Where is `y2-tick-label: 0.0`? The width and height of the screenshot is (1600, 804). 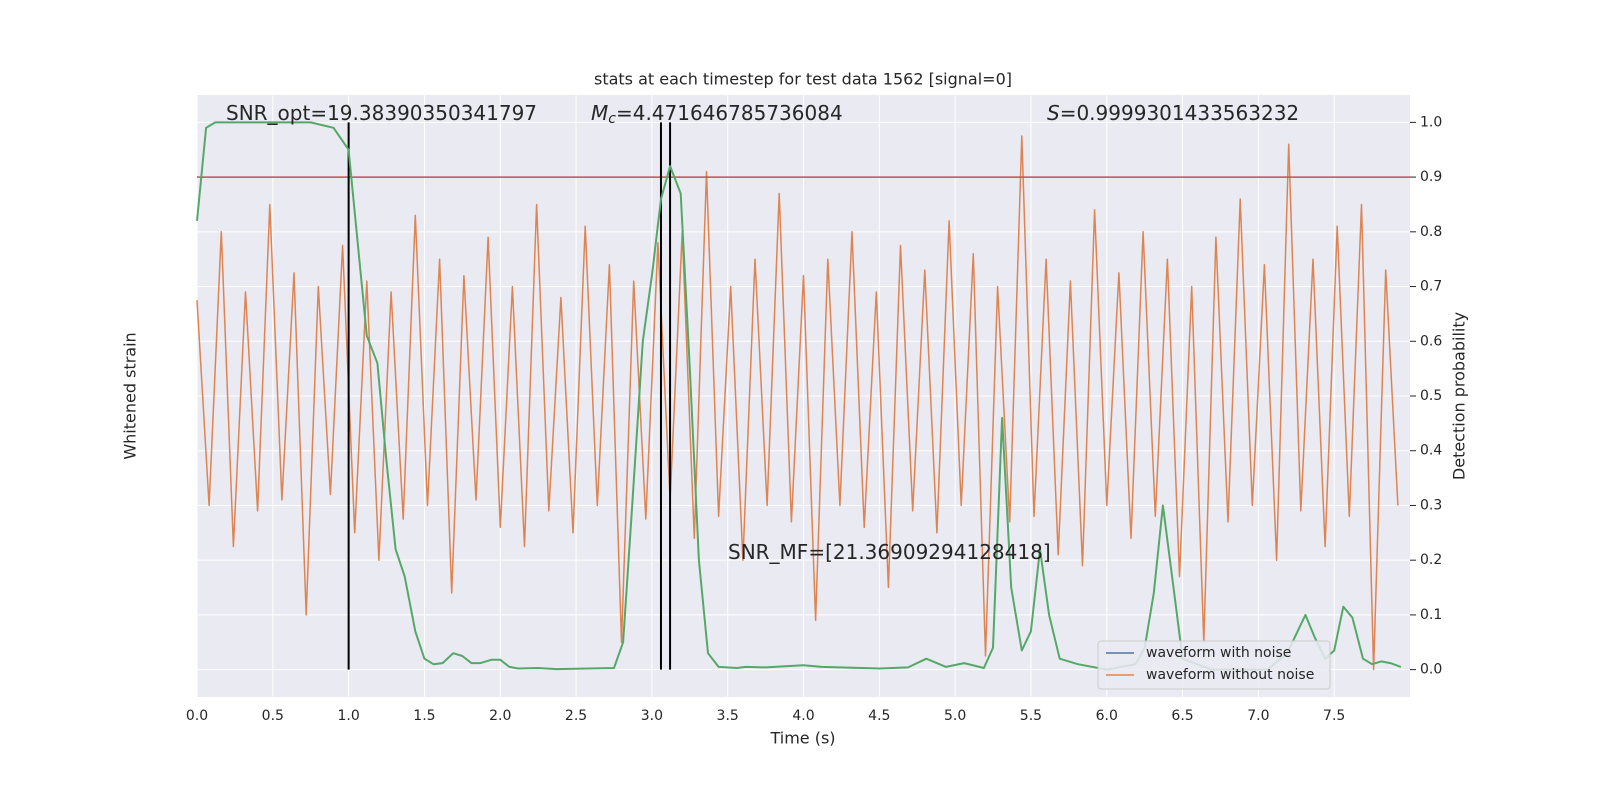 y2-tick-label: 0.0 is located at coordinates (1431, 670).